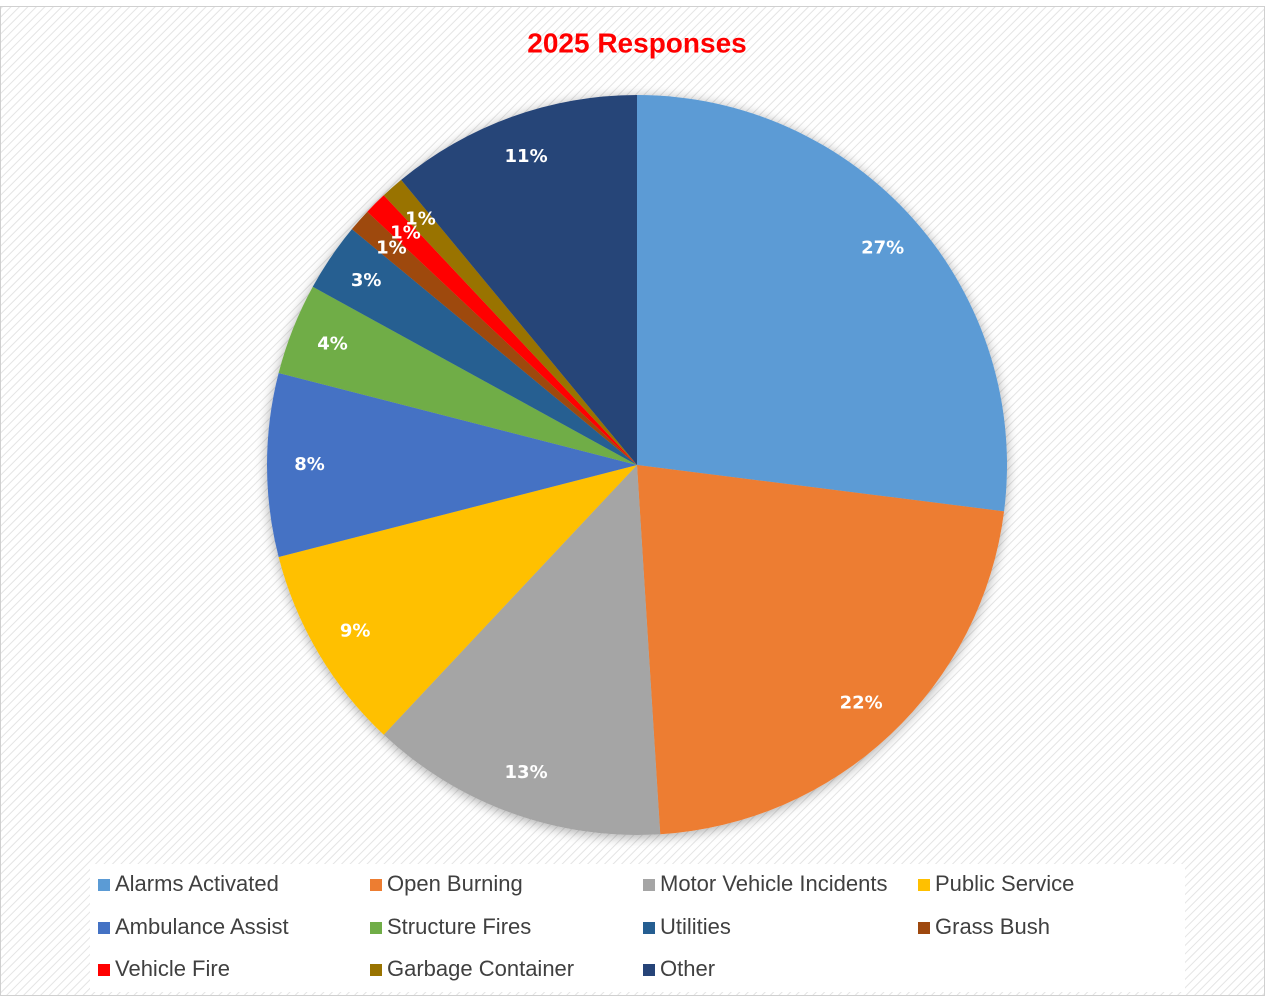 This screenshot has height=997, width=1266. What do you see at coordinates (526, 156) in the screenshot?
I see `data-label: 11%` at bounding box center [526, 156].